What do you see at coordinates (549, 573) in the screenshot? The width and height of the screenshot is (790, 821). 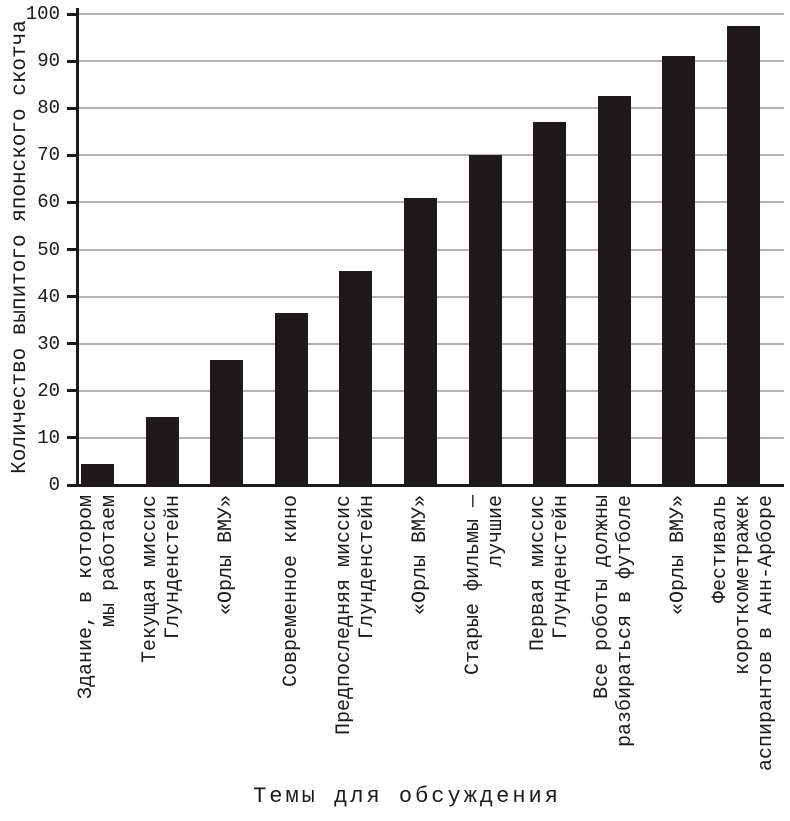 I see `x-category-label-8: Первая миссис Глунденстейн` at bounding box center [549, 573].